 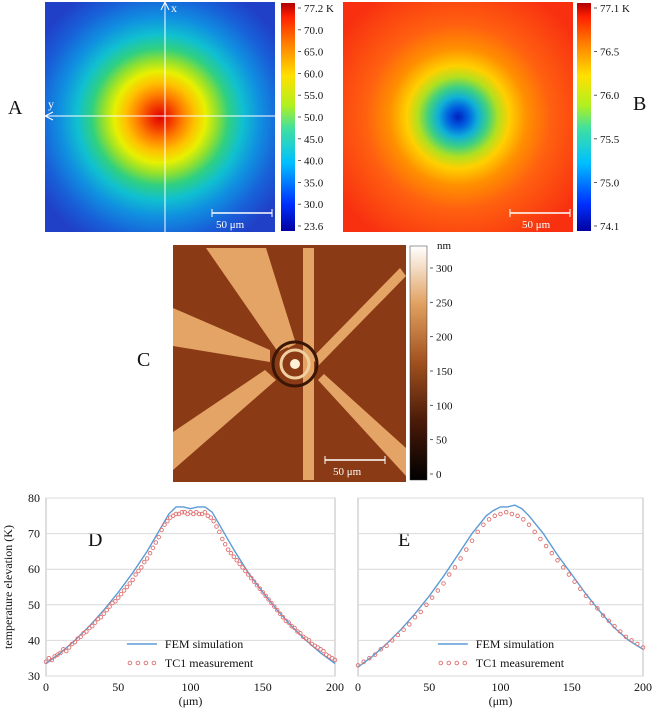 I want to click on panel-d-y-tick-label: 30, so click(x=34, y=676).